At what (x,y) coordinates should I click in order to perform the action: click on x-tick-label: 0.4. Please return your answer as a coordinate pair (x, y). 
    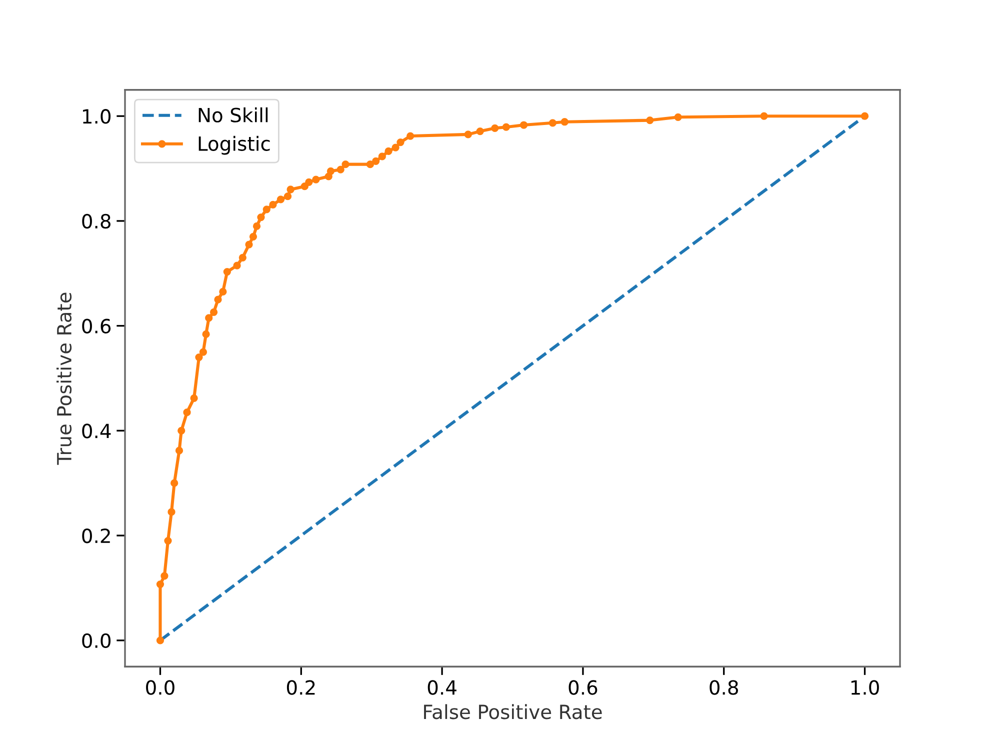
    Looking at the image, I should click on (442, 687).